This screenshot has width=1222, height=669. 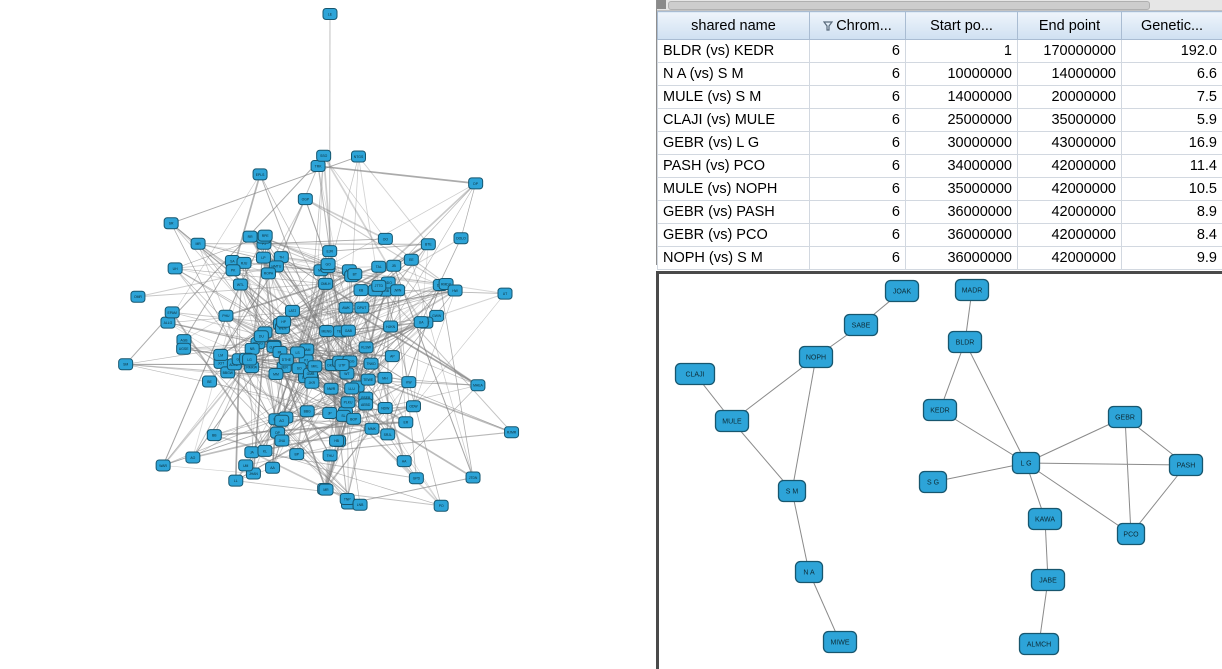 I want to click on network-node: BTE, so click(x=428, y=244).